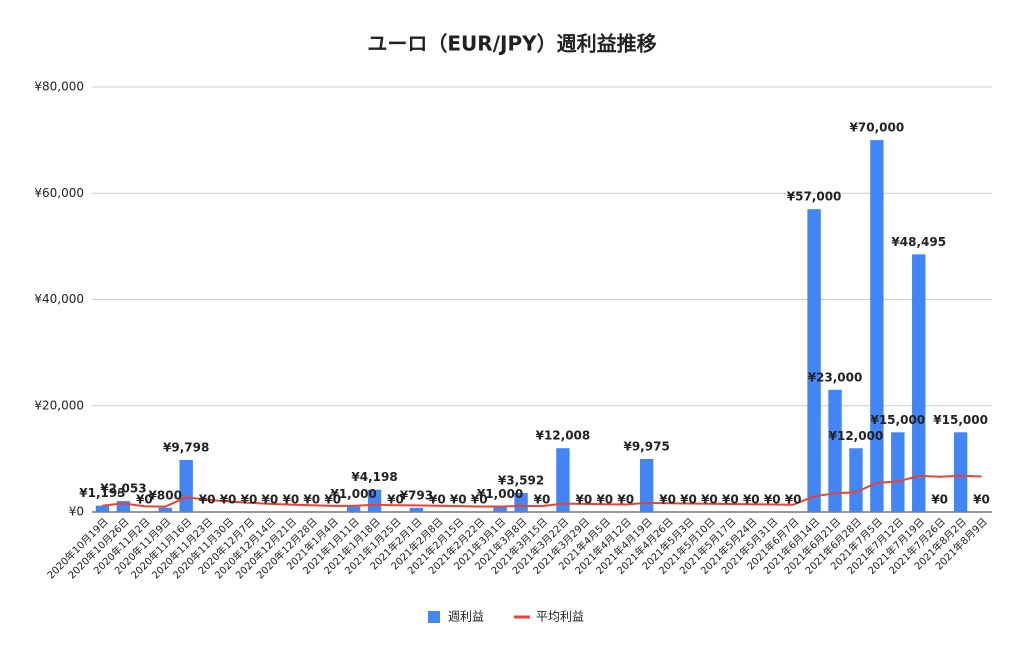 Image resolution: width=1024 pixels, height=657 pixels. I want to click on value-label: ¥9,975, so click(646, 447).